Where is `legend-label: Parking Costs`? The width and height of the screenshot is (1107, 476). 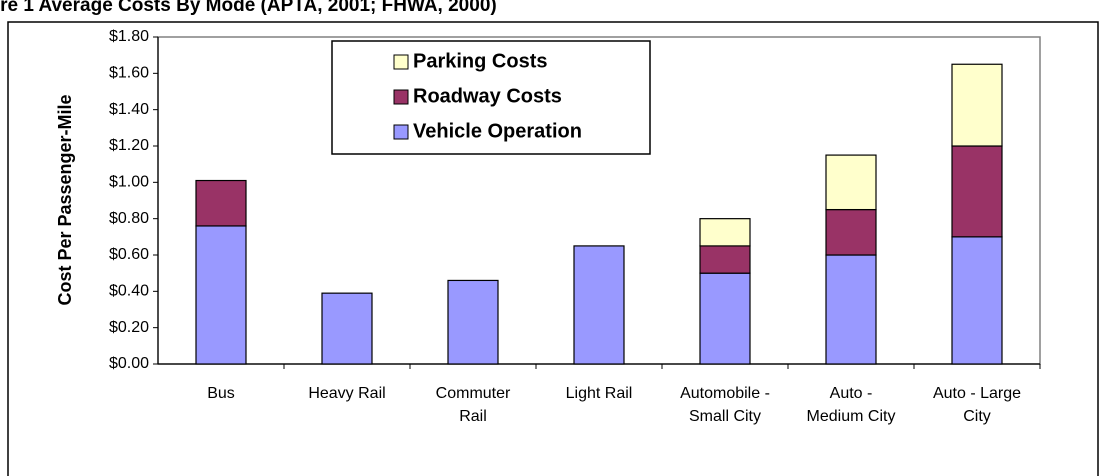 legend-label: Parking Costs is located at coordinates (480, 61).